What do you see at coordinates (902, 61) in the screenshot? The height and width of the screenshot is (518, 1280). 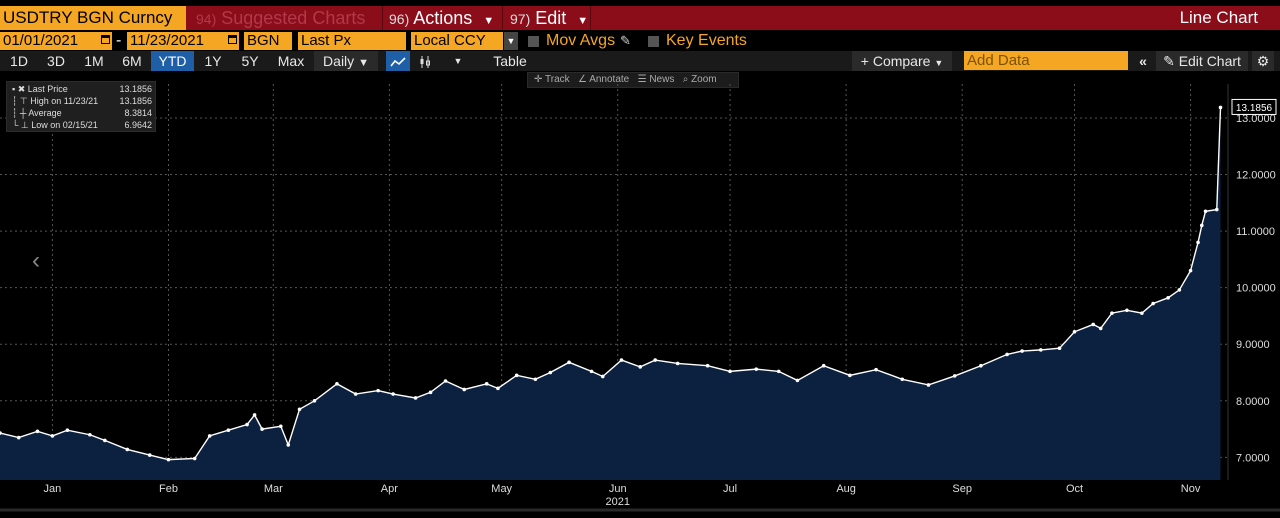 I see `compare-button: + Compare ▼` at bounding box center [902, 61].